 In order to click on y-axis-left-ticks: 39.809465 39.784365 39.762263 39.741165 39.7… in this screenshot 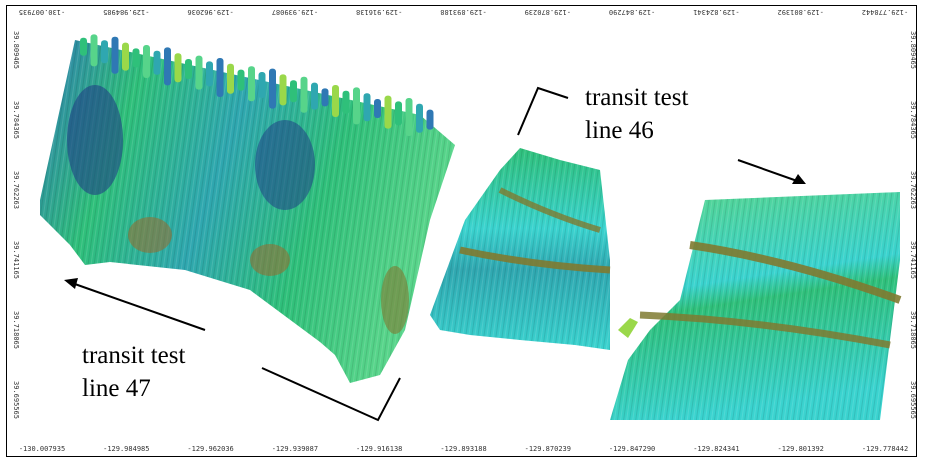, I will do `click(16, 225)`.